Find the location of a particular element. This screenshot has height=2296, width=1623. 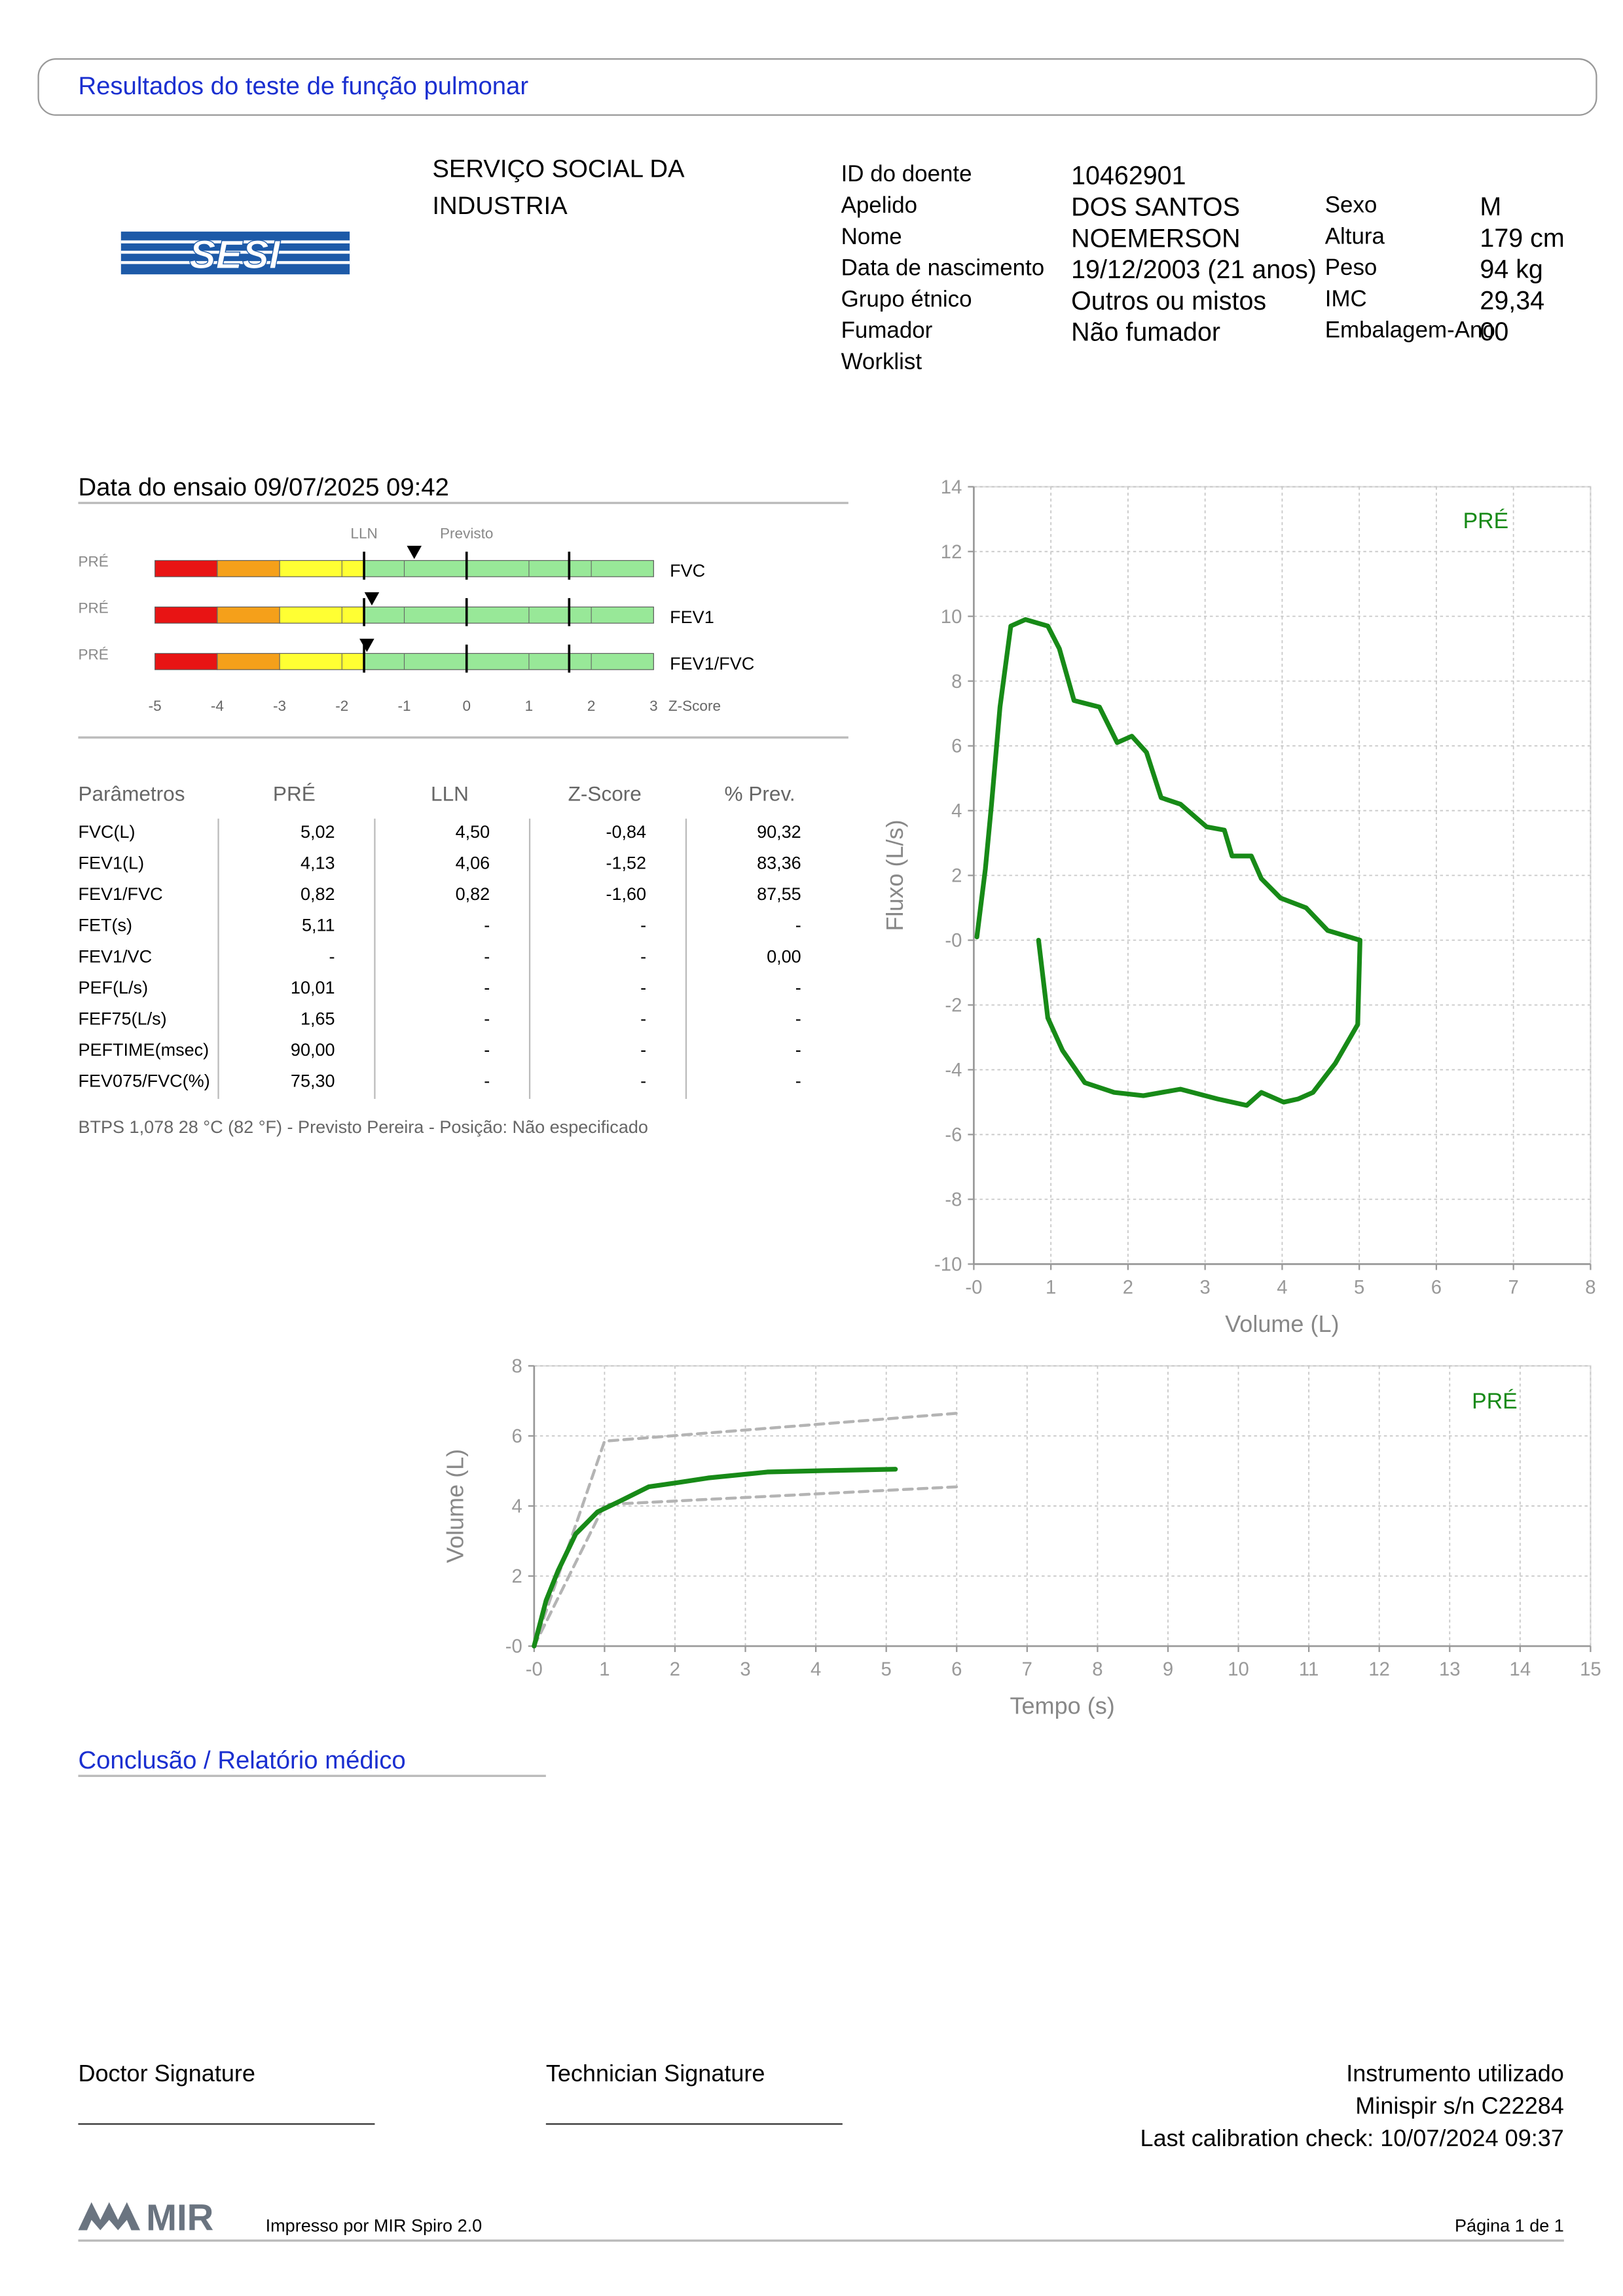

phase-label: PRÉ is located at coordinates (93, 654).